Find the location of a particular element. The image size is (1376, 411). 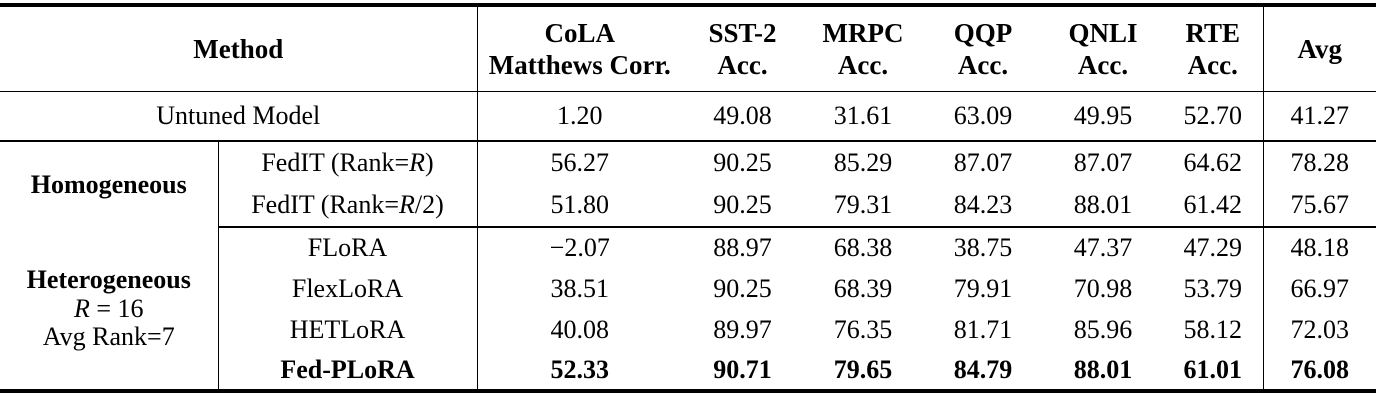

cell-fedit-r2-avg: 75.67 is located at coordinates (1319, 206).